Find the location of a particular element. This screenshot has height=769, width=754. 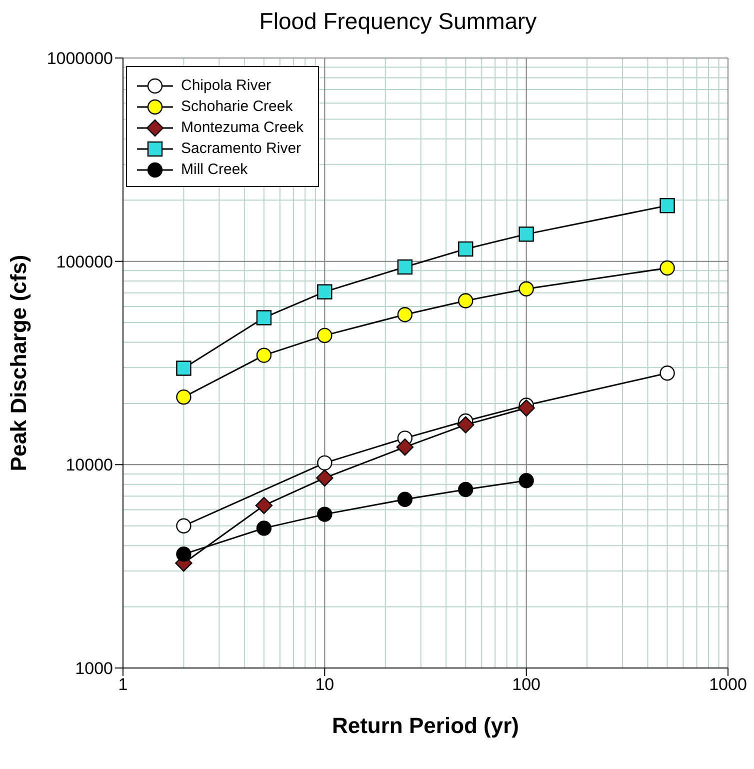

y-tick-label: 1000000 is located at coordinates (79, 58).